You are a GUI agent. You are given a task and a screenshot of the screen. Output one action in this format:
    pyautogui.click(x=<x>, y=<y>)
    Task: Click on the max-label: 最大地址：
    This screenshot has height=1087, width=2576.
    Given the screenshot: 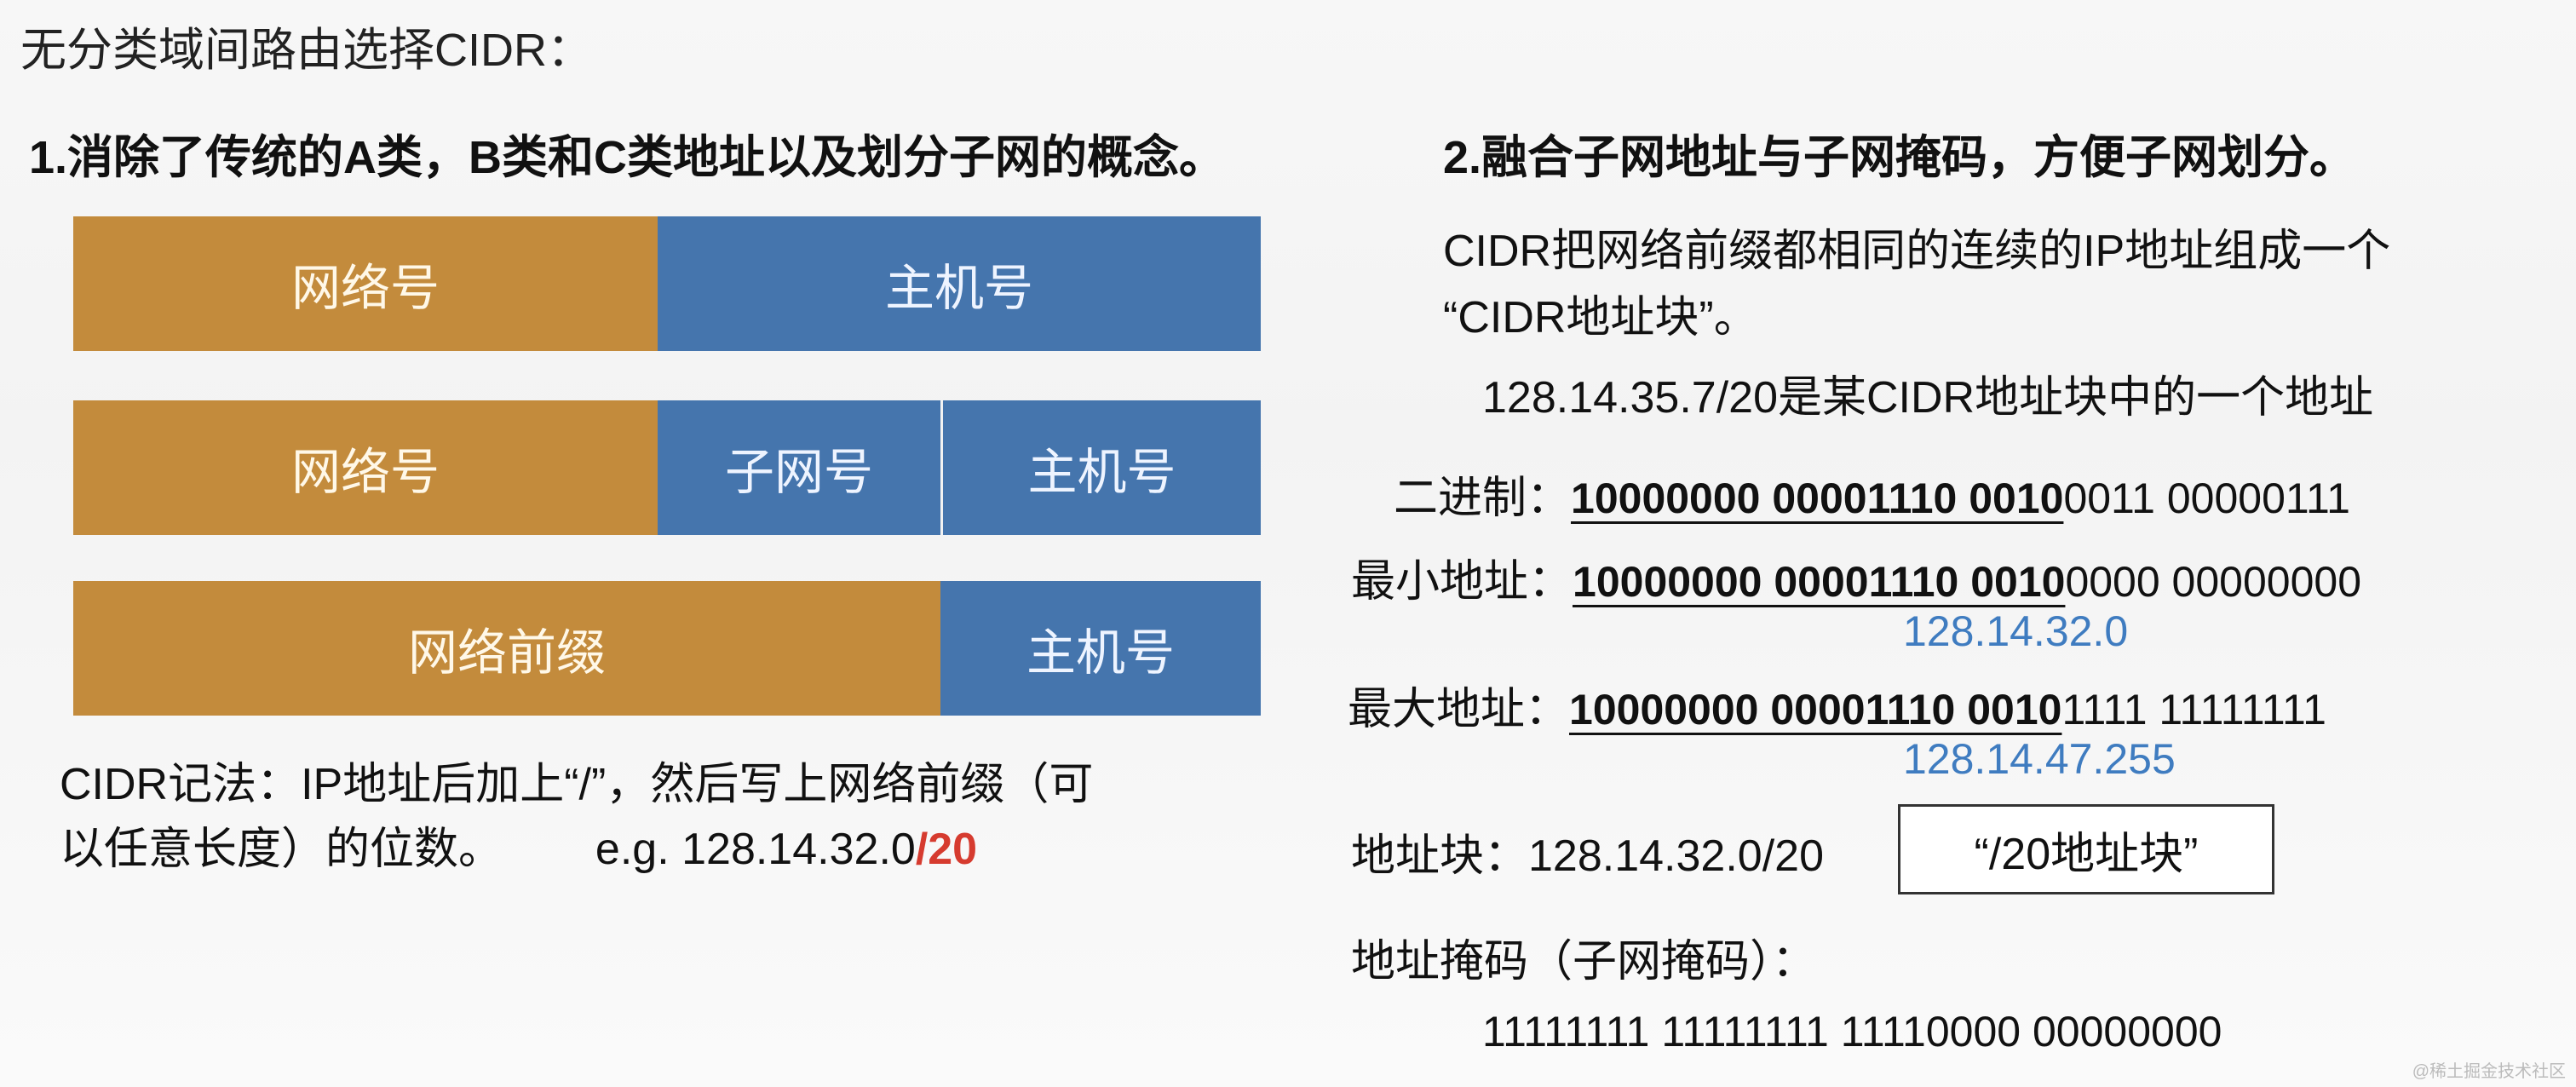 What is the action you would take?
    pyautogui.click(x=1459, y=709)
    